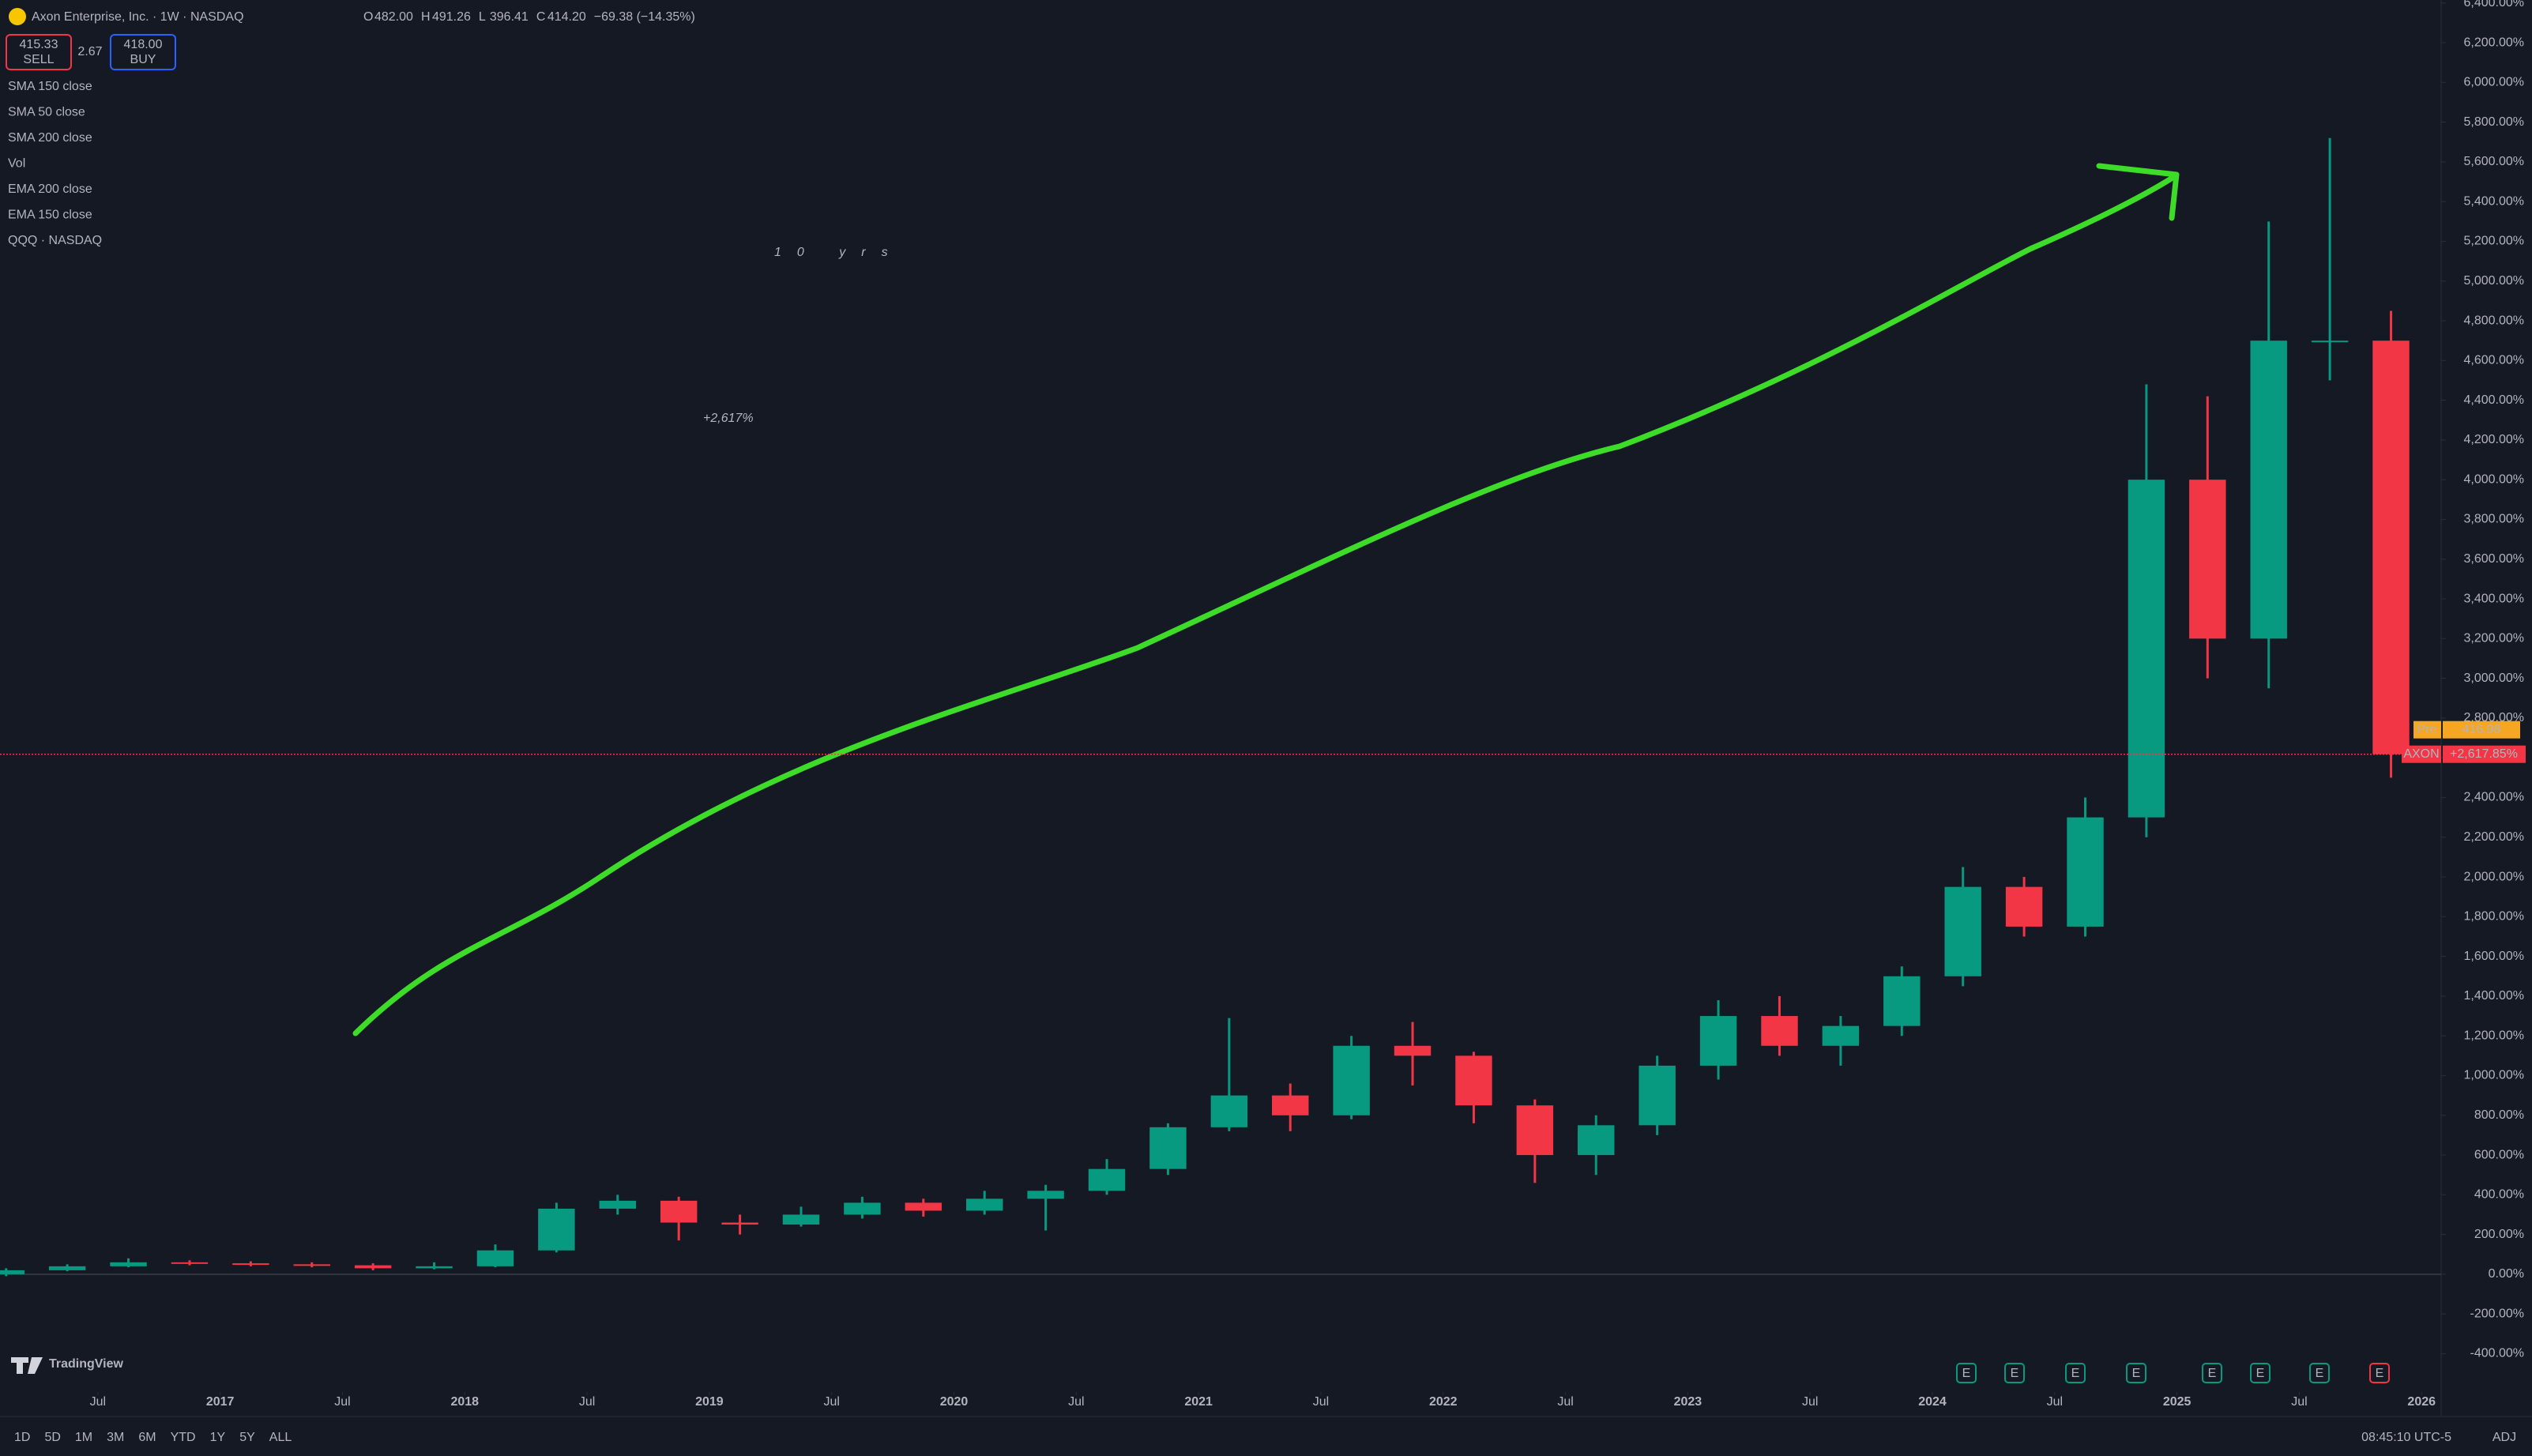  Describe the element at coordinates (38, 59) in the screenshot. I see `sell-label: SELL` at that location.